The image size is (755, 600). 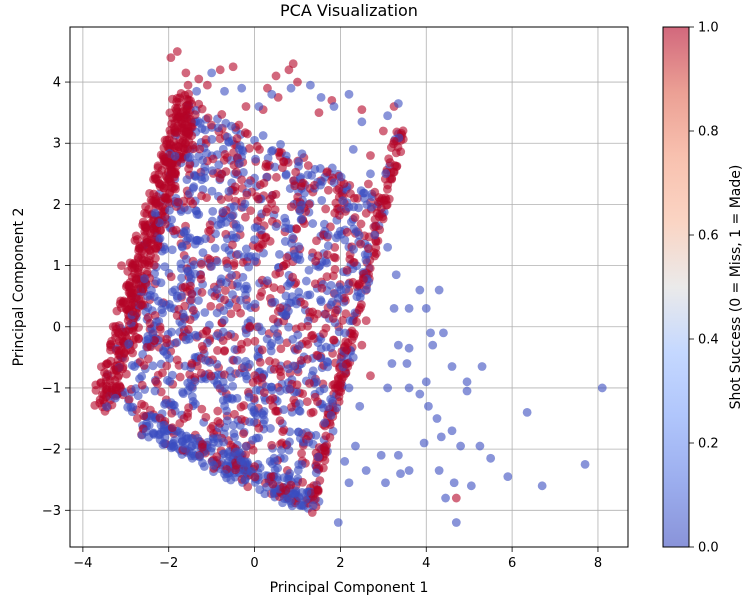 I want to click on x-tick-label: 6, so click(x=512, y=563).